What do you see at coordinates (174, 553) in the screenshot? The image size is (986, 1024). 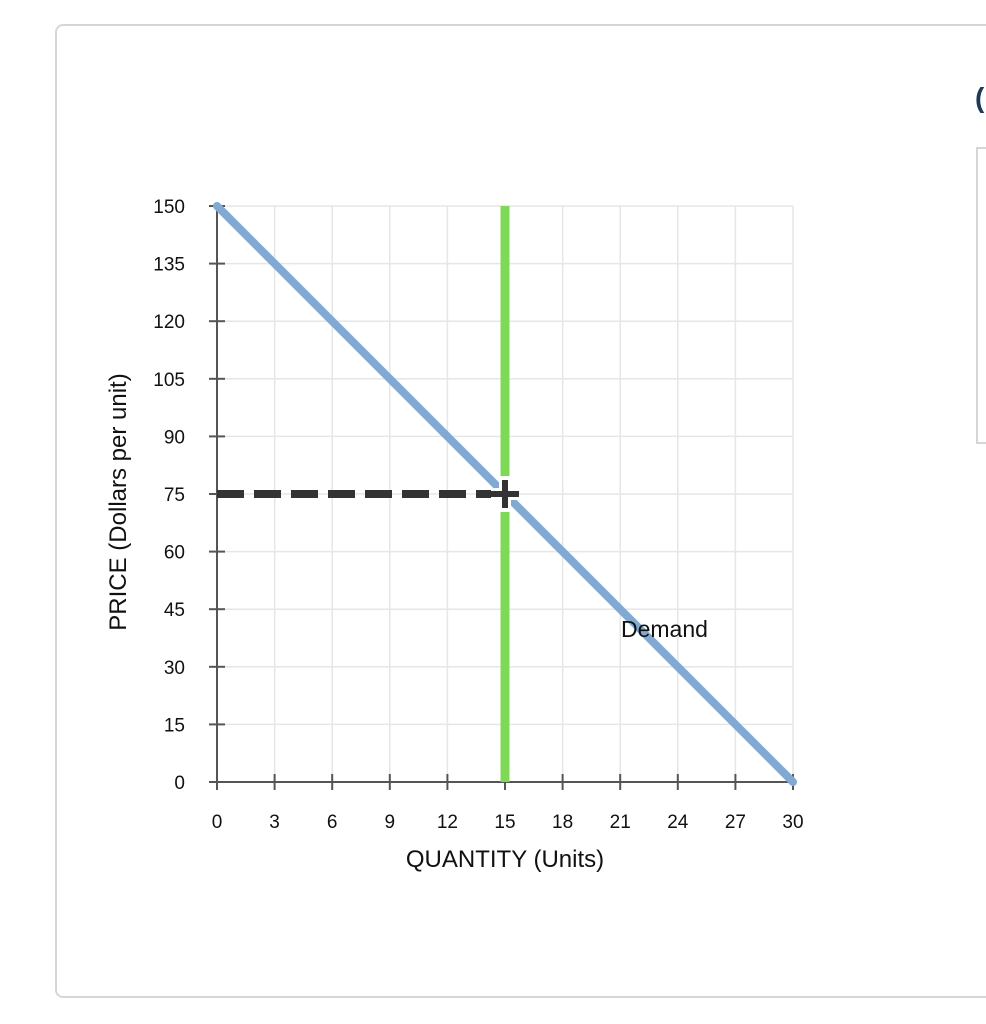 I see `y-tick-label: 60` at bounding box center [174, 553].